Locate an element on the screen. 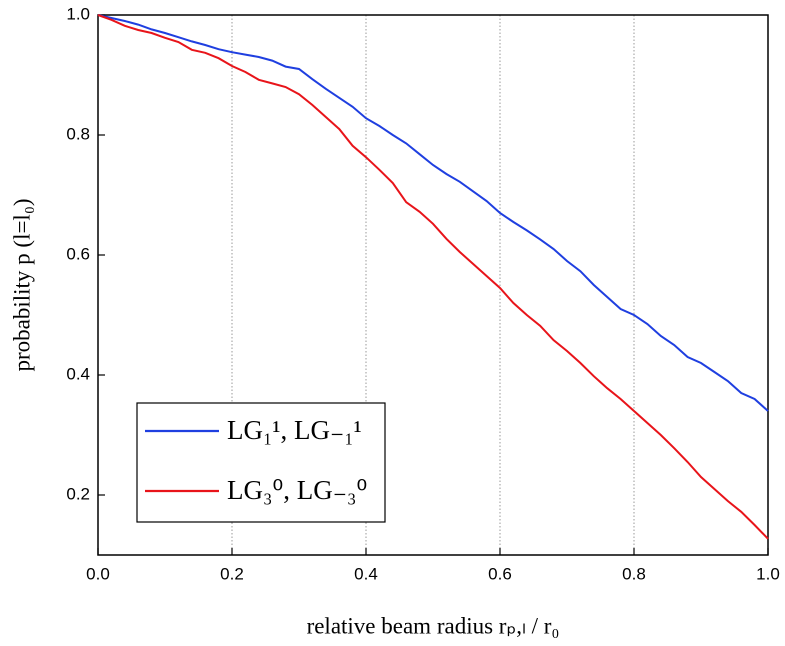 This screenshot has width=785, height=646. x-tick-label: 0.8 is located at coordinates (634, 573).